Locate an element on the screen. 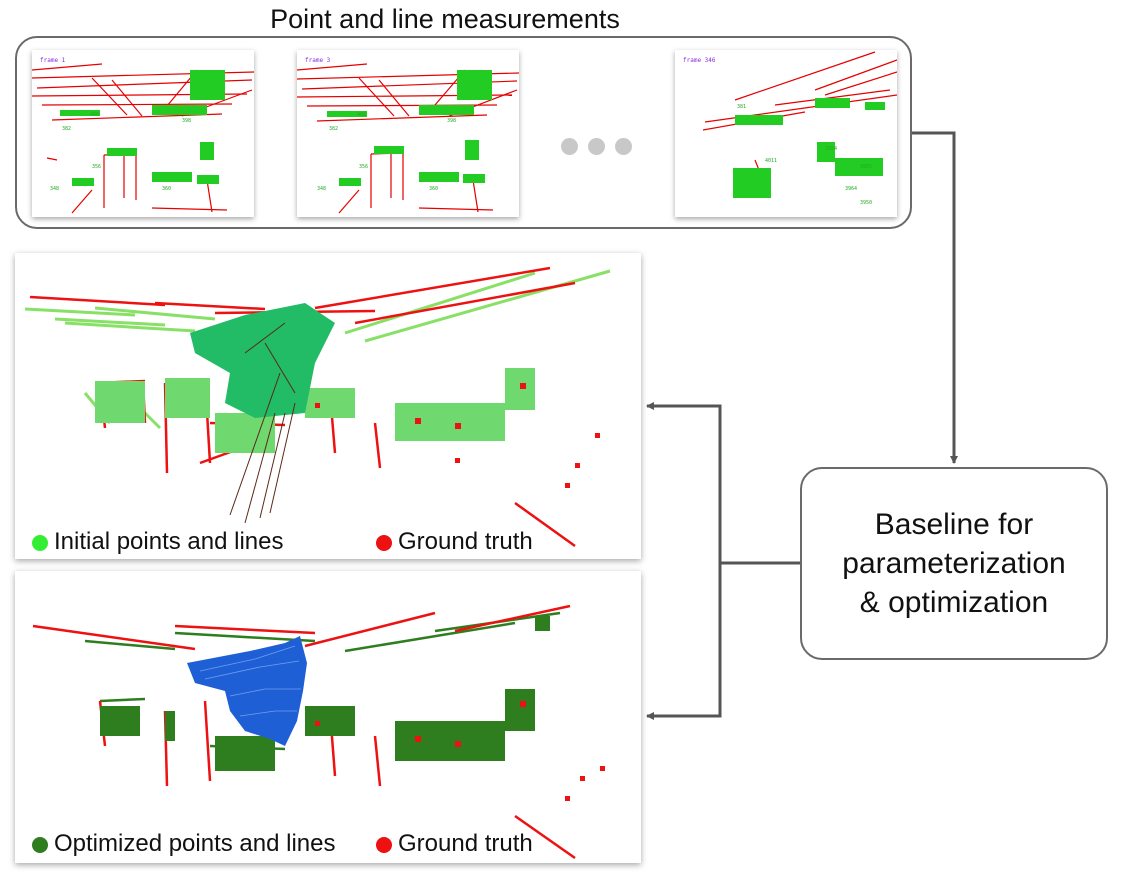 Image resolution: width=1126 pixels, height=878 pixels. frame-1-label: frame 1 is located at coordinates (53, 60).